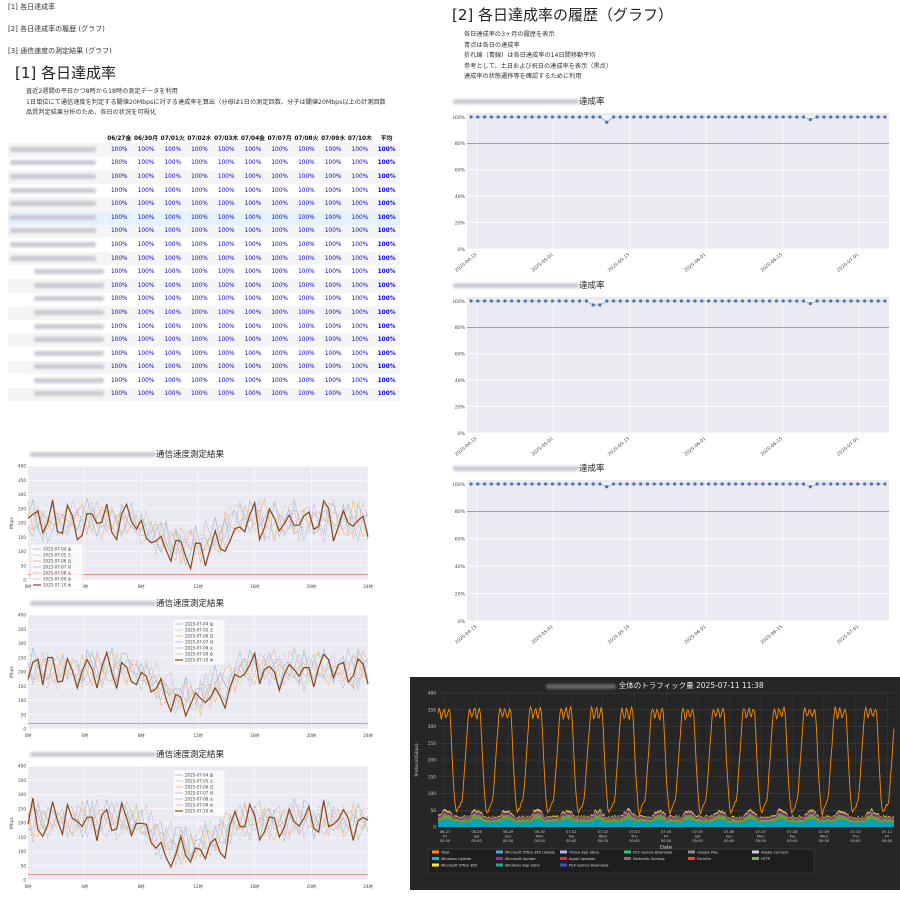 The width and height of the screenshot is (900, 905). What do you see at coordinates (24, 880) in the screenshot?
I see `tick-label: 0` at bounding box center [24, 880].